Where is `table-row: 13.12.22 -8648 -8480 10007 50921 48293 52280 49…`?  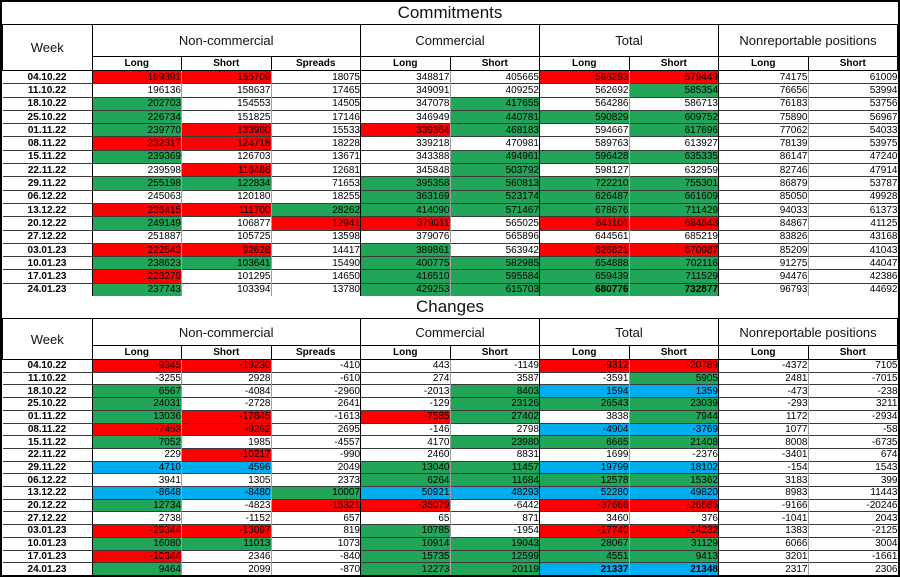
table-row: 13.12.22 -8648 -8480 10007 50921 48293 52280 49… is located at coordinates (450, 493).